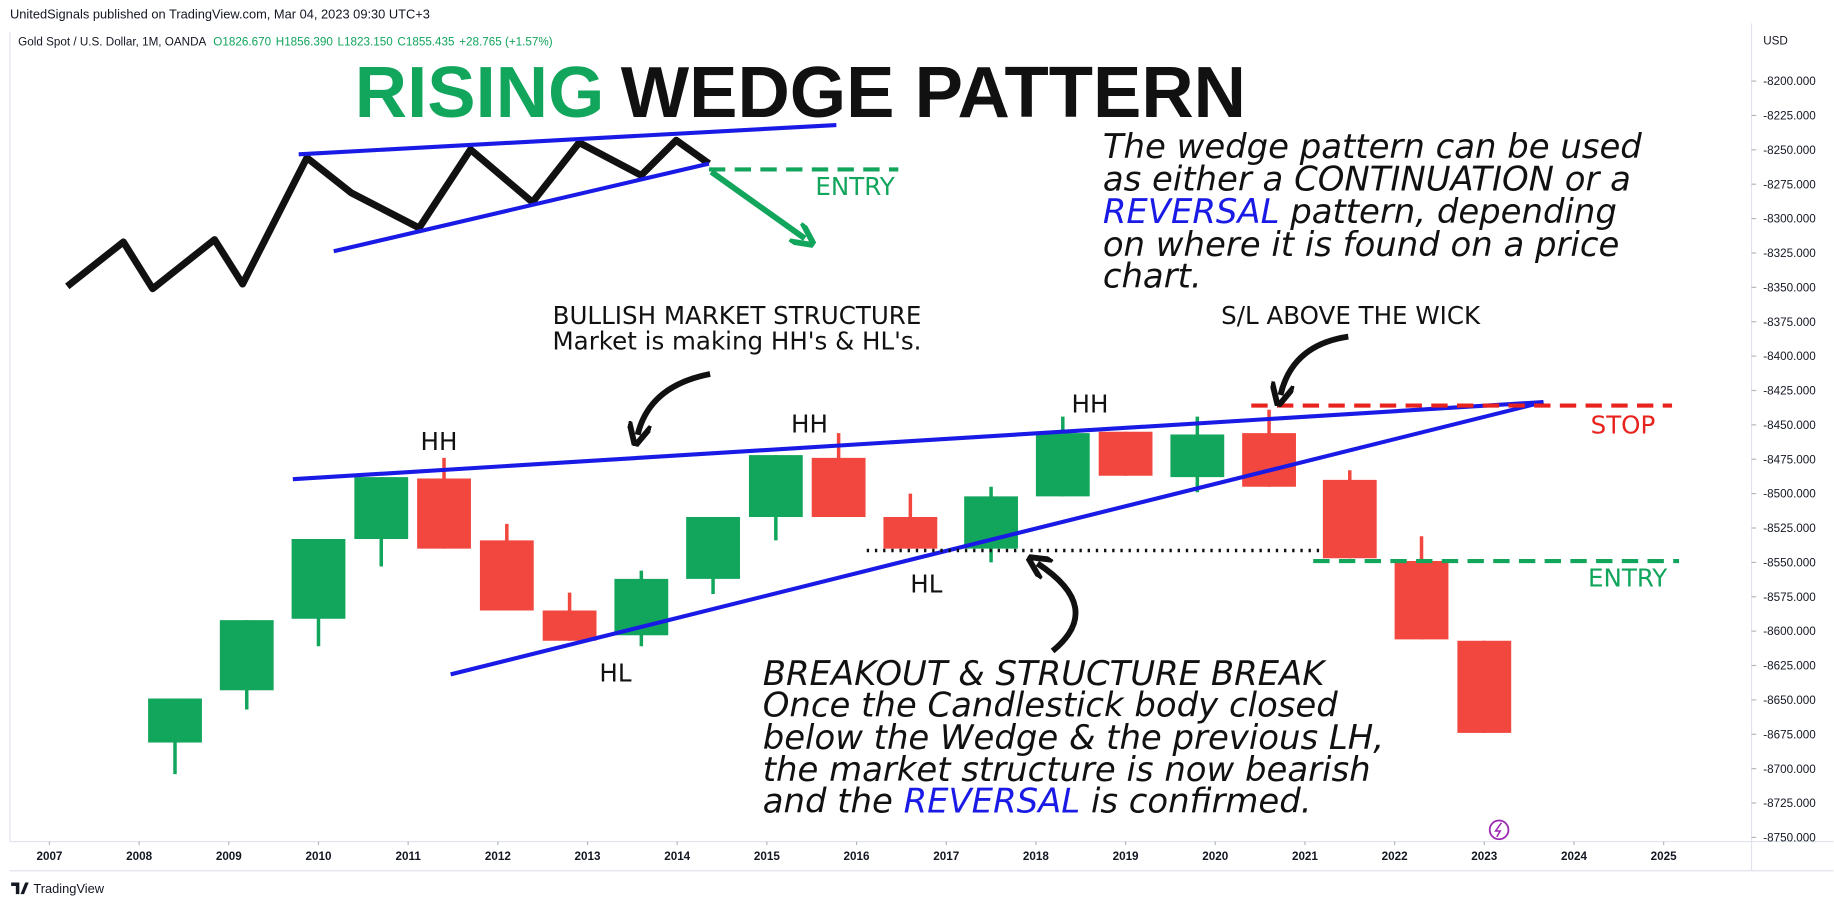 Image resolution: width=1834 pixels, height=907 pixels. I want to click on symbol: Gold Spot / U.S. Dollar, 1M, OANDA, so click(112, 42).